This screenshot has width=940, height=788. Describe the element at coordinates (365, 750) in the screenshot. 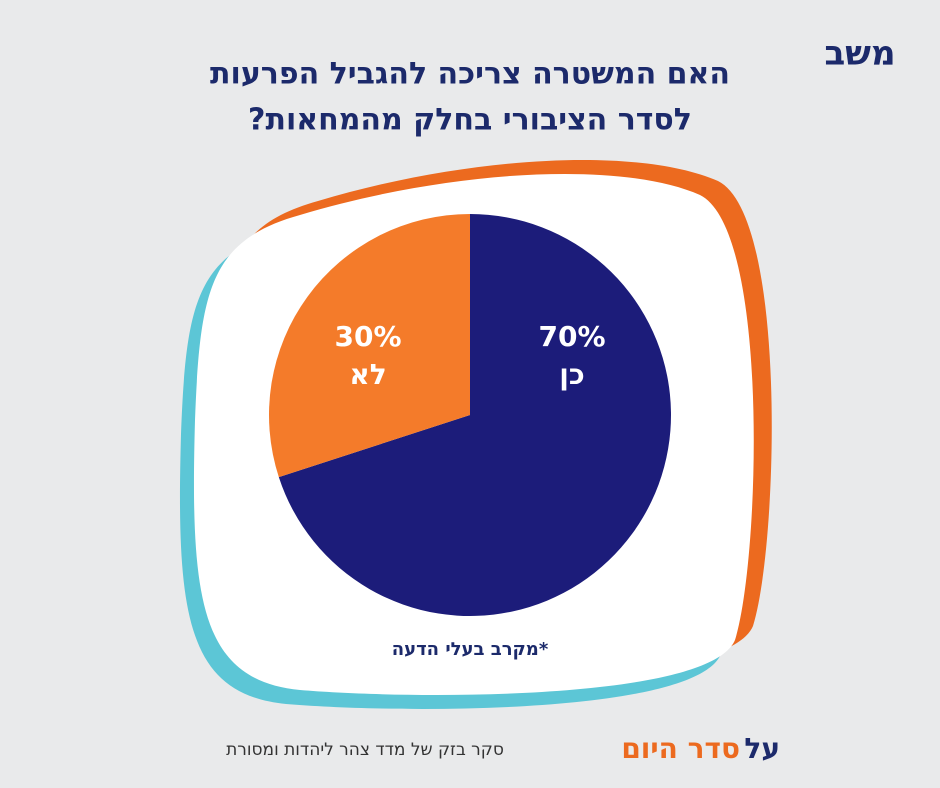

I see `source: סקר בזק של מדד צהר ליהדות ומסורת` at that location.